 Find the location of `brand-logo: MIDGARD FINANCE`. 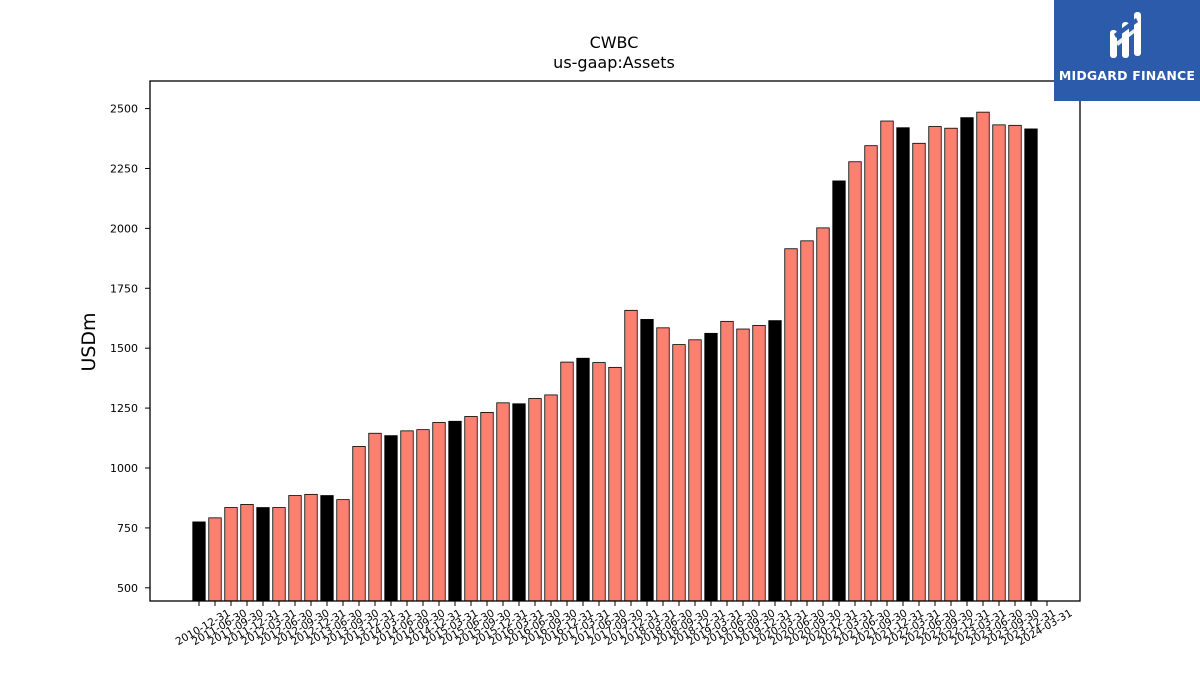

brand-logo: MIDGARD FINANCE is located at coordinates (1127, 50).